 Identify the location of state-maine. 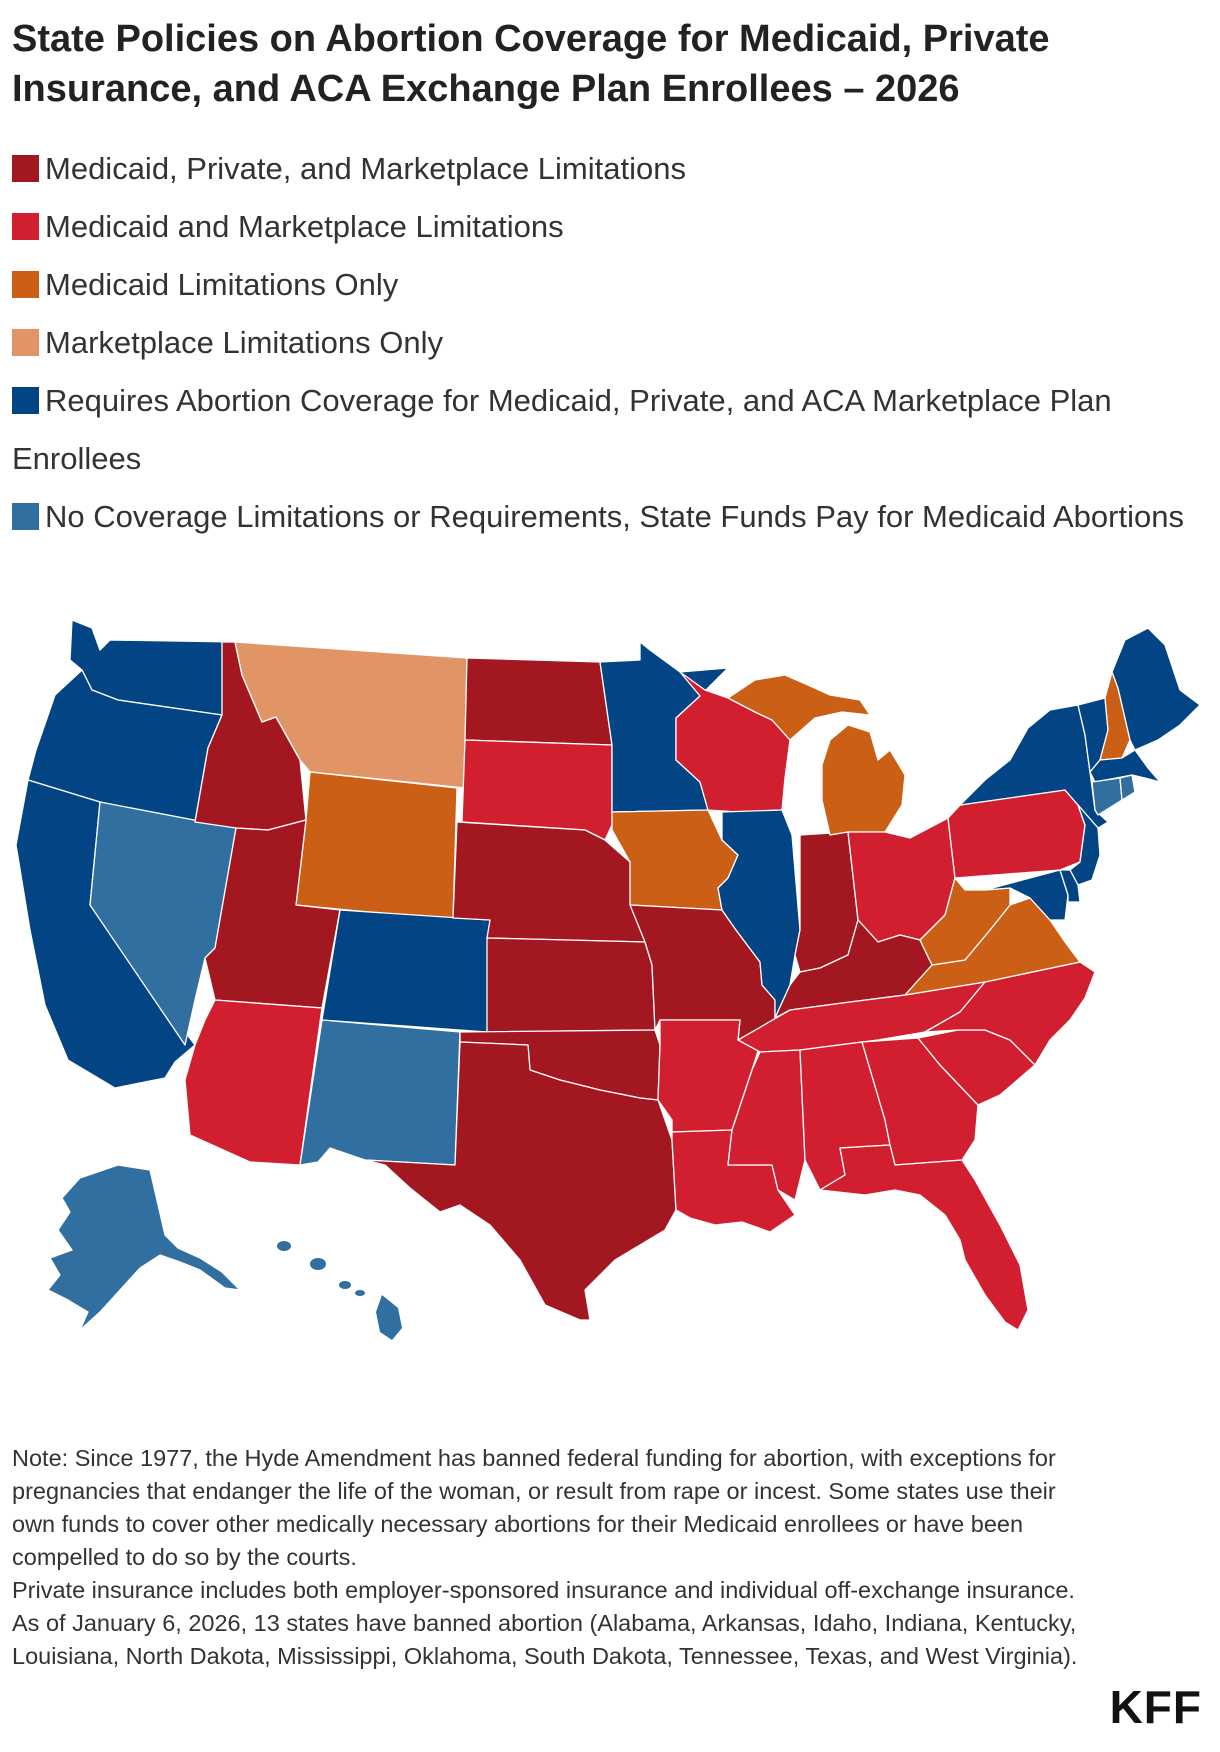
(1156, 689).